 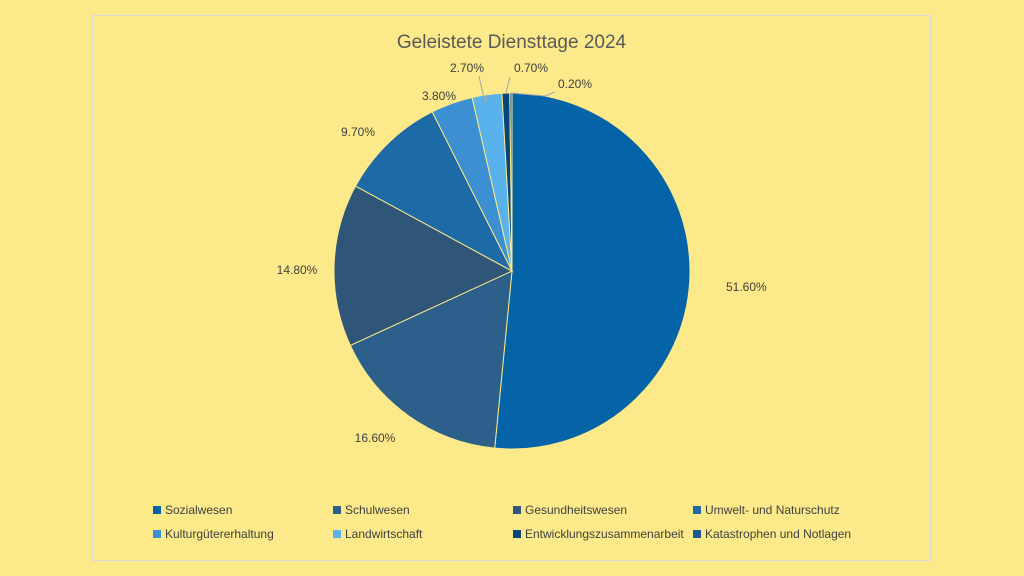 I want to click on data-label-3: 9.70%, so click(x=358, y=132).